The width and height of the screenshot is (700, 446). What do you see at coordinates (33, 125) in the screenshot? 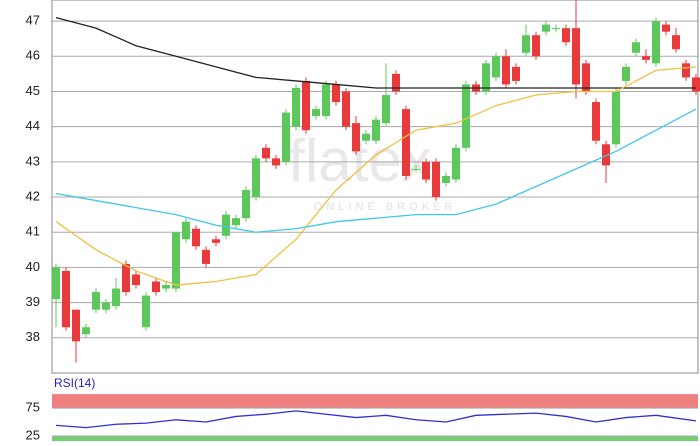
I see `y-tick-label: 44` at bounding box center [33, 125].